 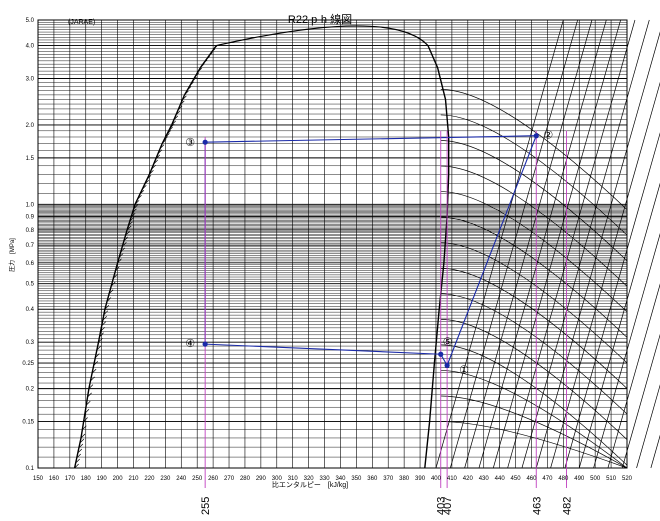 I want to click on y-tick-label: 0.7, so click(x=30, y=246).